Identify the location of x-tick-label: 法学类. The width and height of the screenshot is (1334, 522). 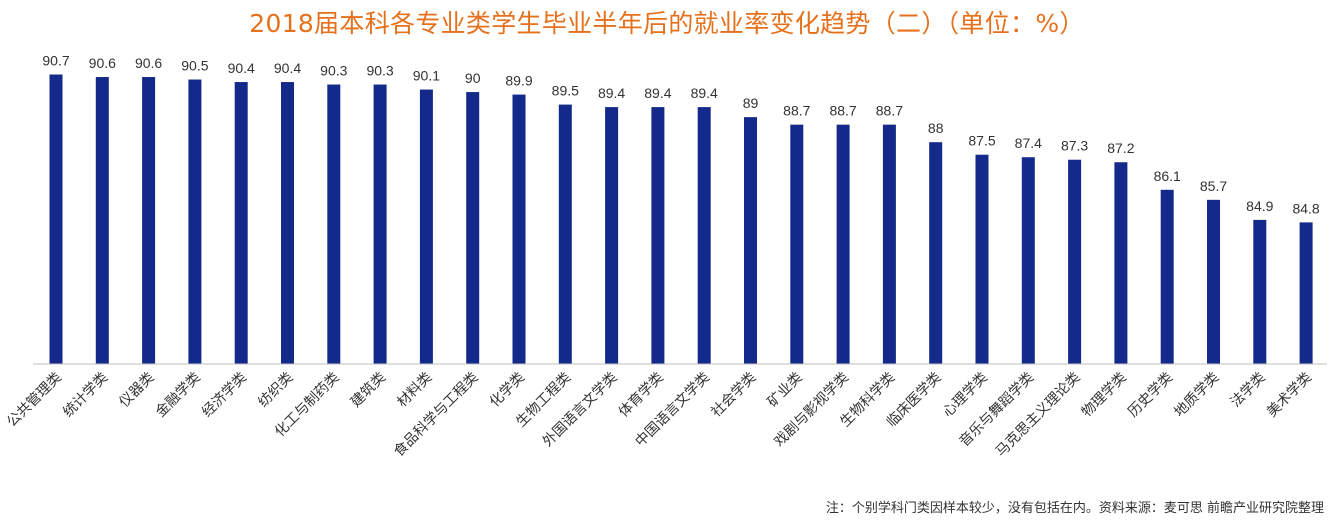
(1248, 390).